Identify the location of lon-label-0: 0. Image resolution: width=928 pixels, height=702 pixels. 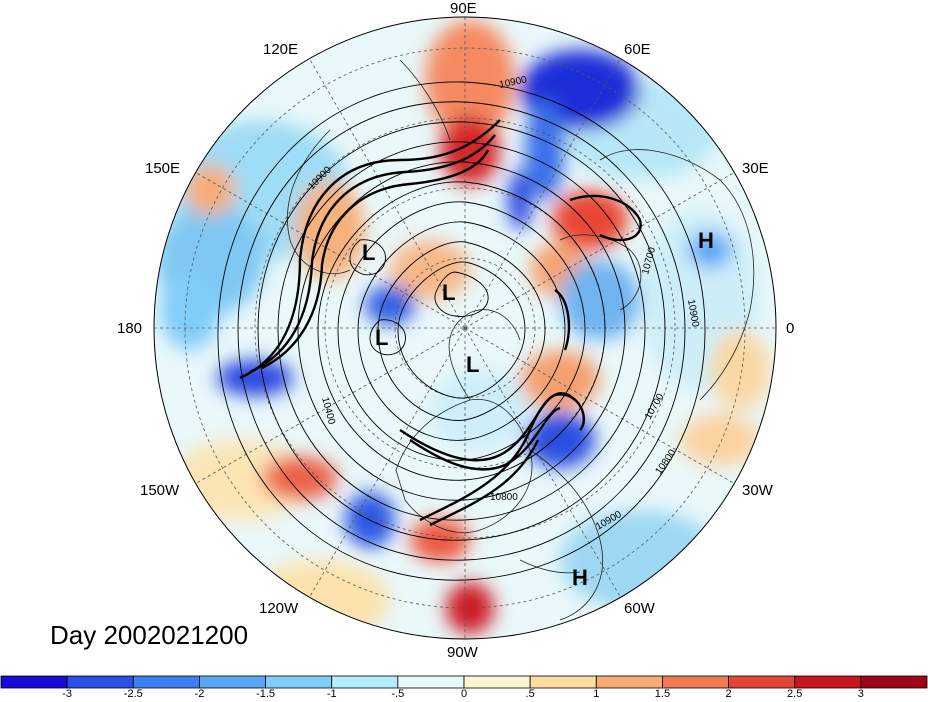
(790, 328).